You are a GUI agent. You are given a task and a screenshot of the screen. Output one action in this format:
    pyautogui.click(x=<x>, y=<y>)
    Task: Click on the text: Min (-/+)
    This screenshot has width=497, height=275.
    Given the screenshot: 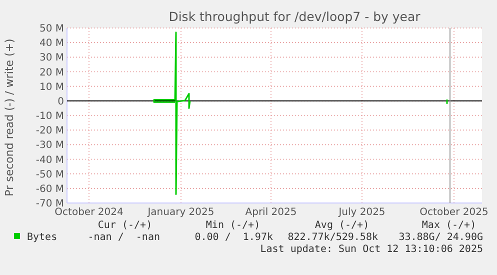 What is the action you would take?
    pyautogui.click(x=233, y=225)
    